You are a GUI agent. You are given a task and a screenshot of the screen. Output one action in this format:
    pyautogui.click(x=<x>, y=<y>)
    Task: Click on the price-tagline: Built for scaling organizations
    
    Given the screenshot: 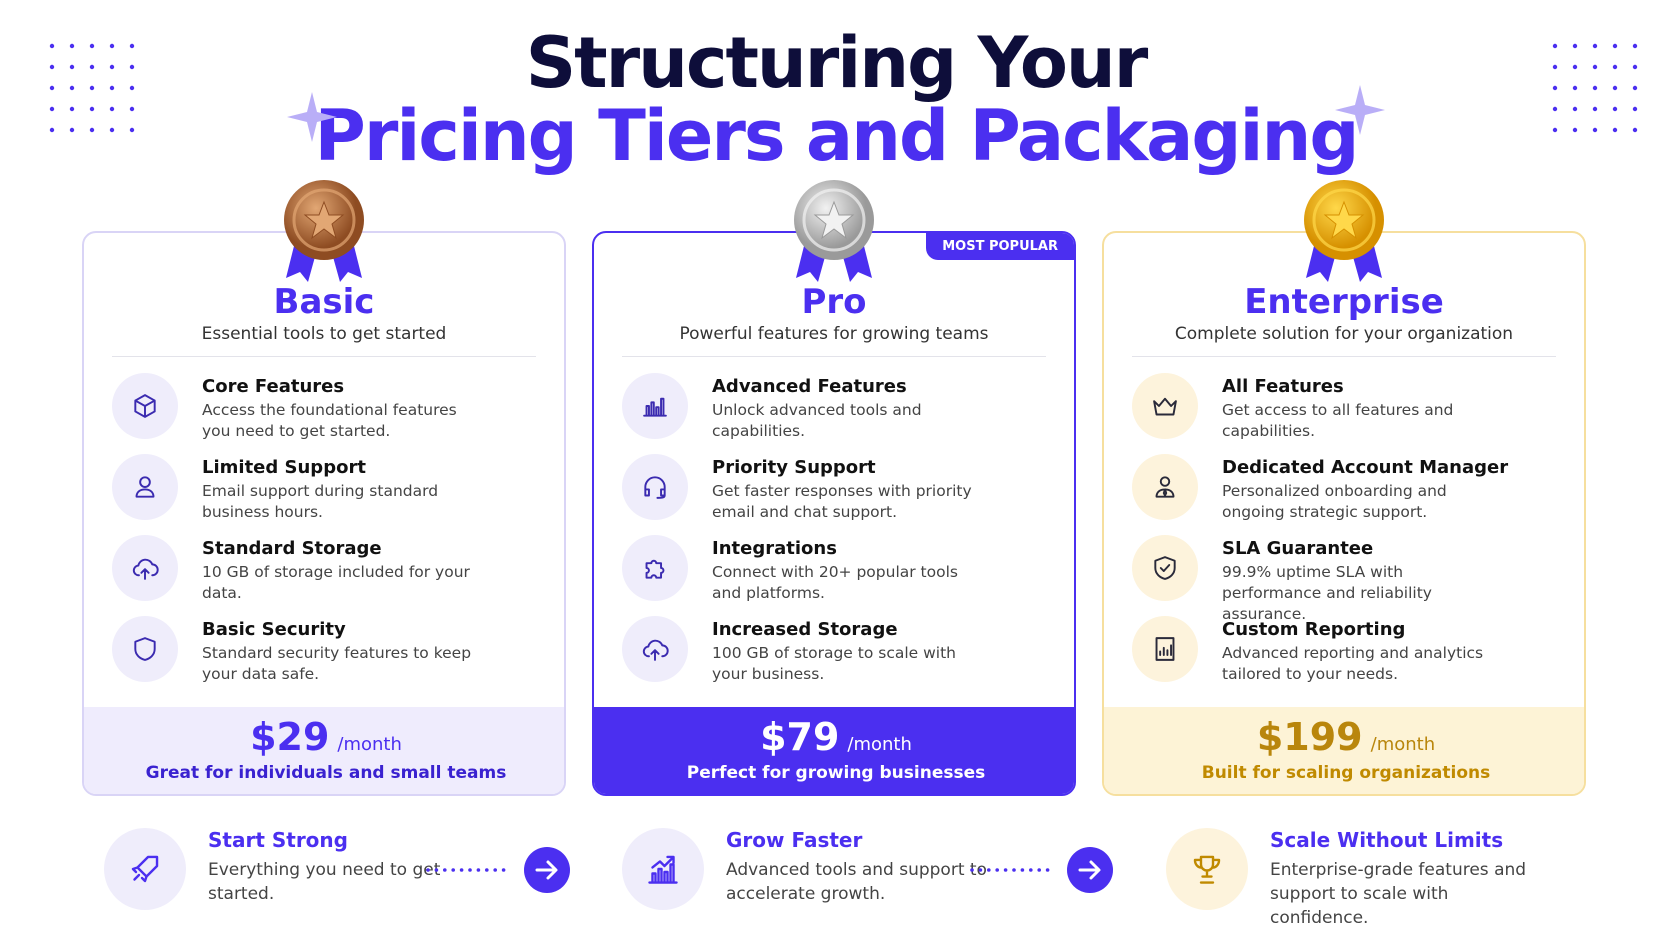 What is the action you would take?
    pyautogui.click(x=1346, y=773)
    